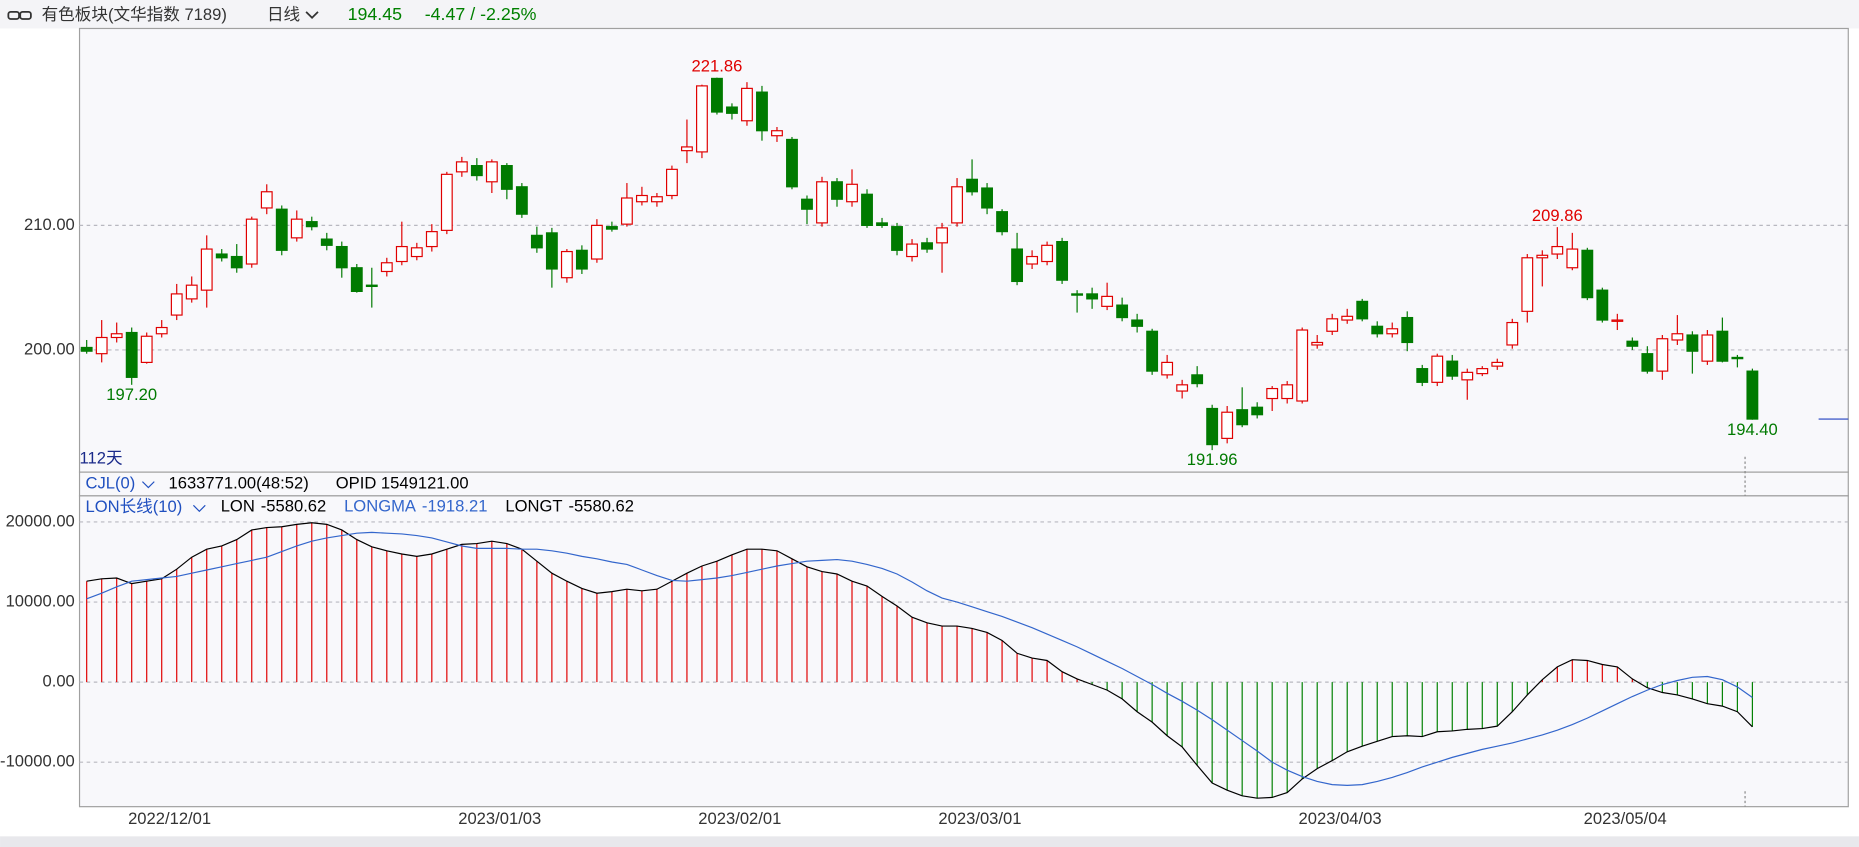 This screenshot has width=1859, height=847. What do you see at coordinates (415, 506) in the screenshot?
I see `indicator-readout: LONGMA -1918.21` at bounding box center [415, 506].